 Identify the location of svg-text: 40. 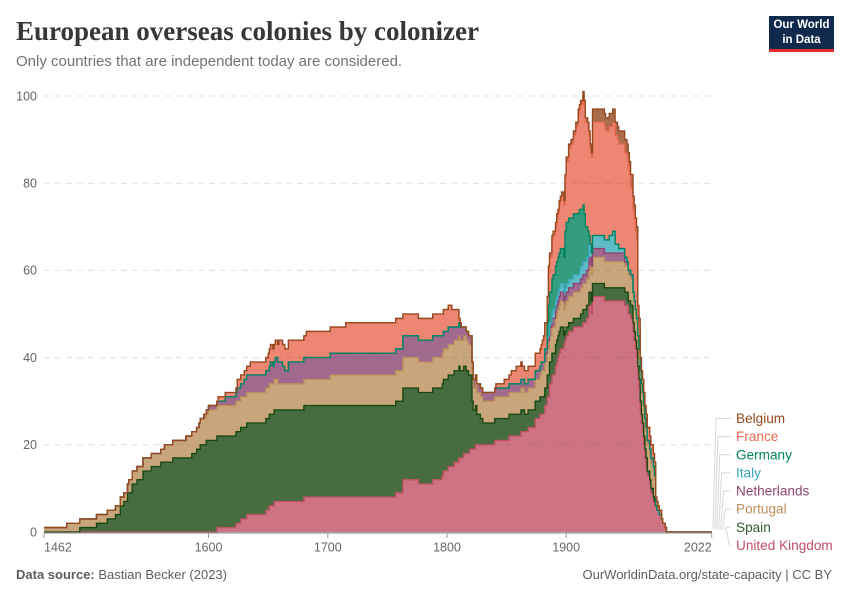
(30, 358).